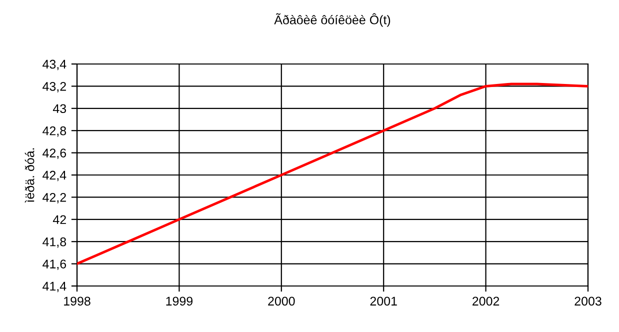 This screenshot has width=619, height=332. Describe the element at coordinates (54, 287) in the screenshot. I see `y-tick-label: 41,4` at that location.